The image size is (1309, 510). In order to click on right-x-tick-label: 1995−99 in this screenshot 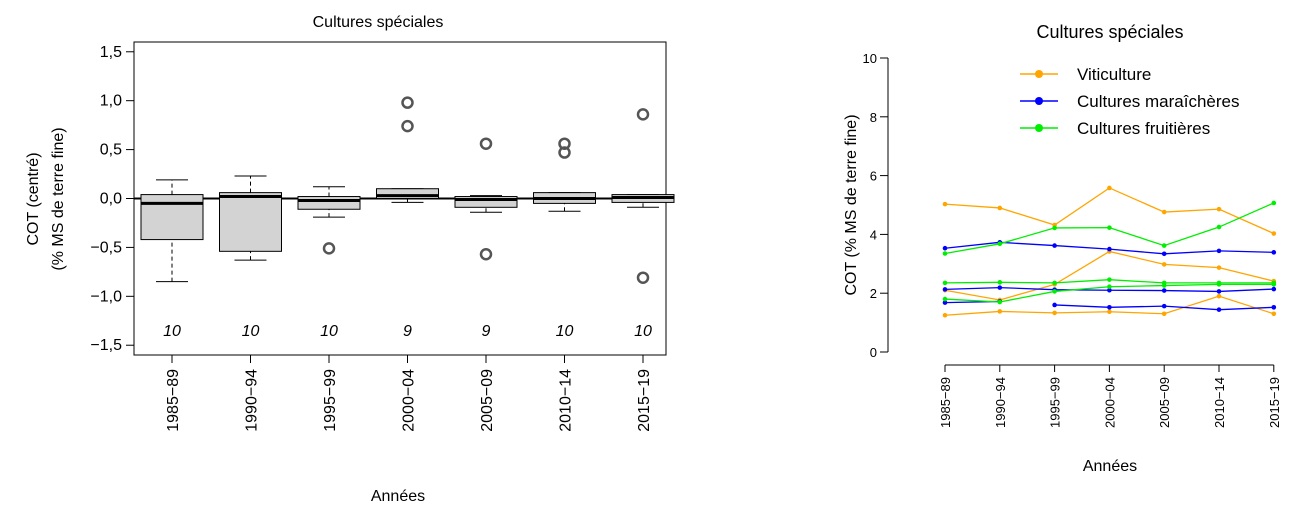, I will do `click(1055, 402)`.